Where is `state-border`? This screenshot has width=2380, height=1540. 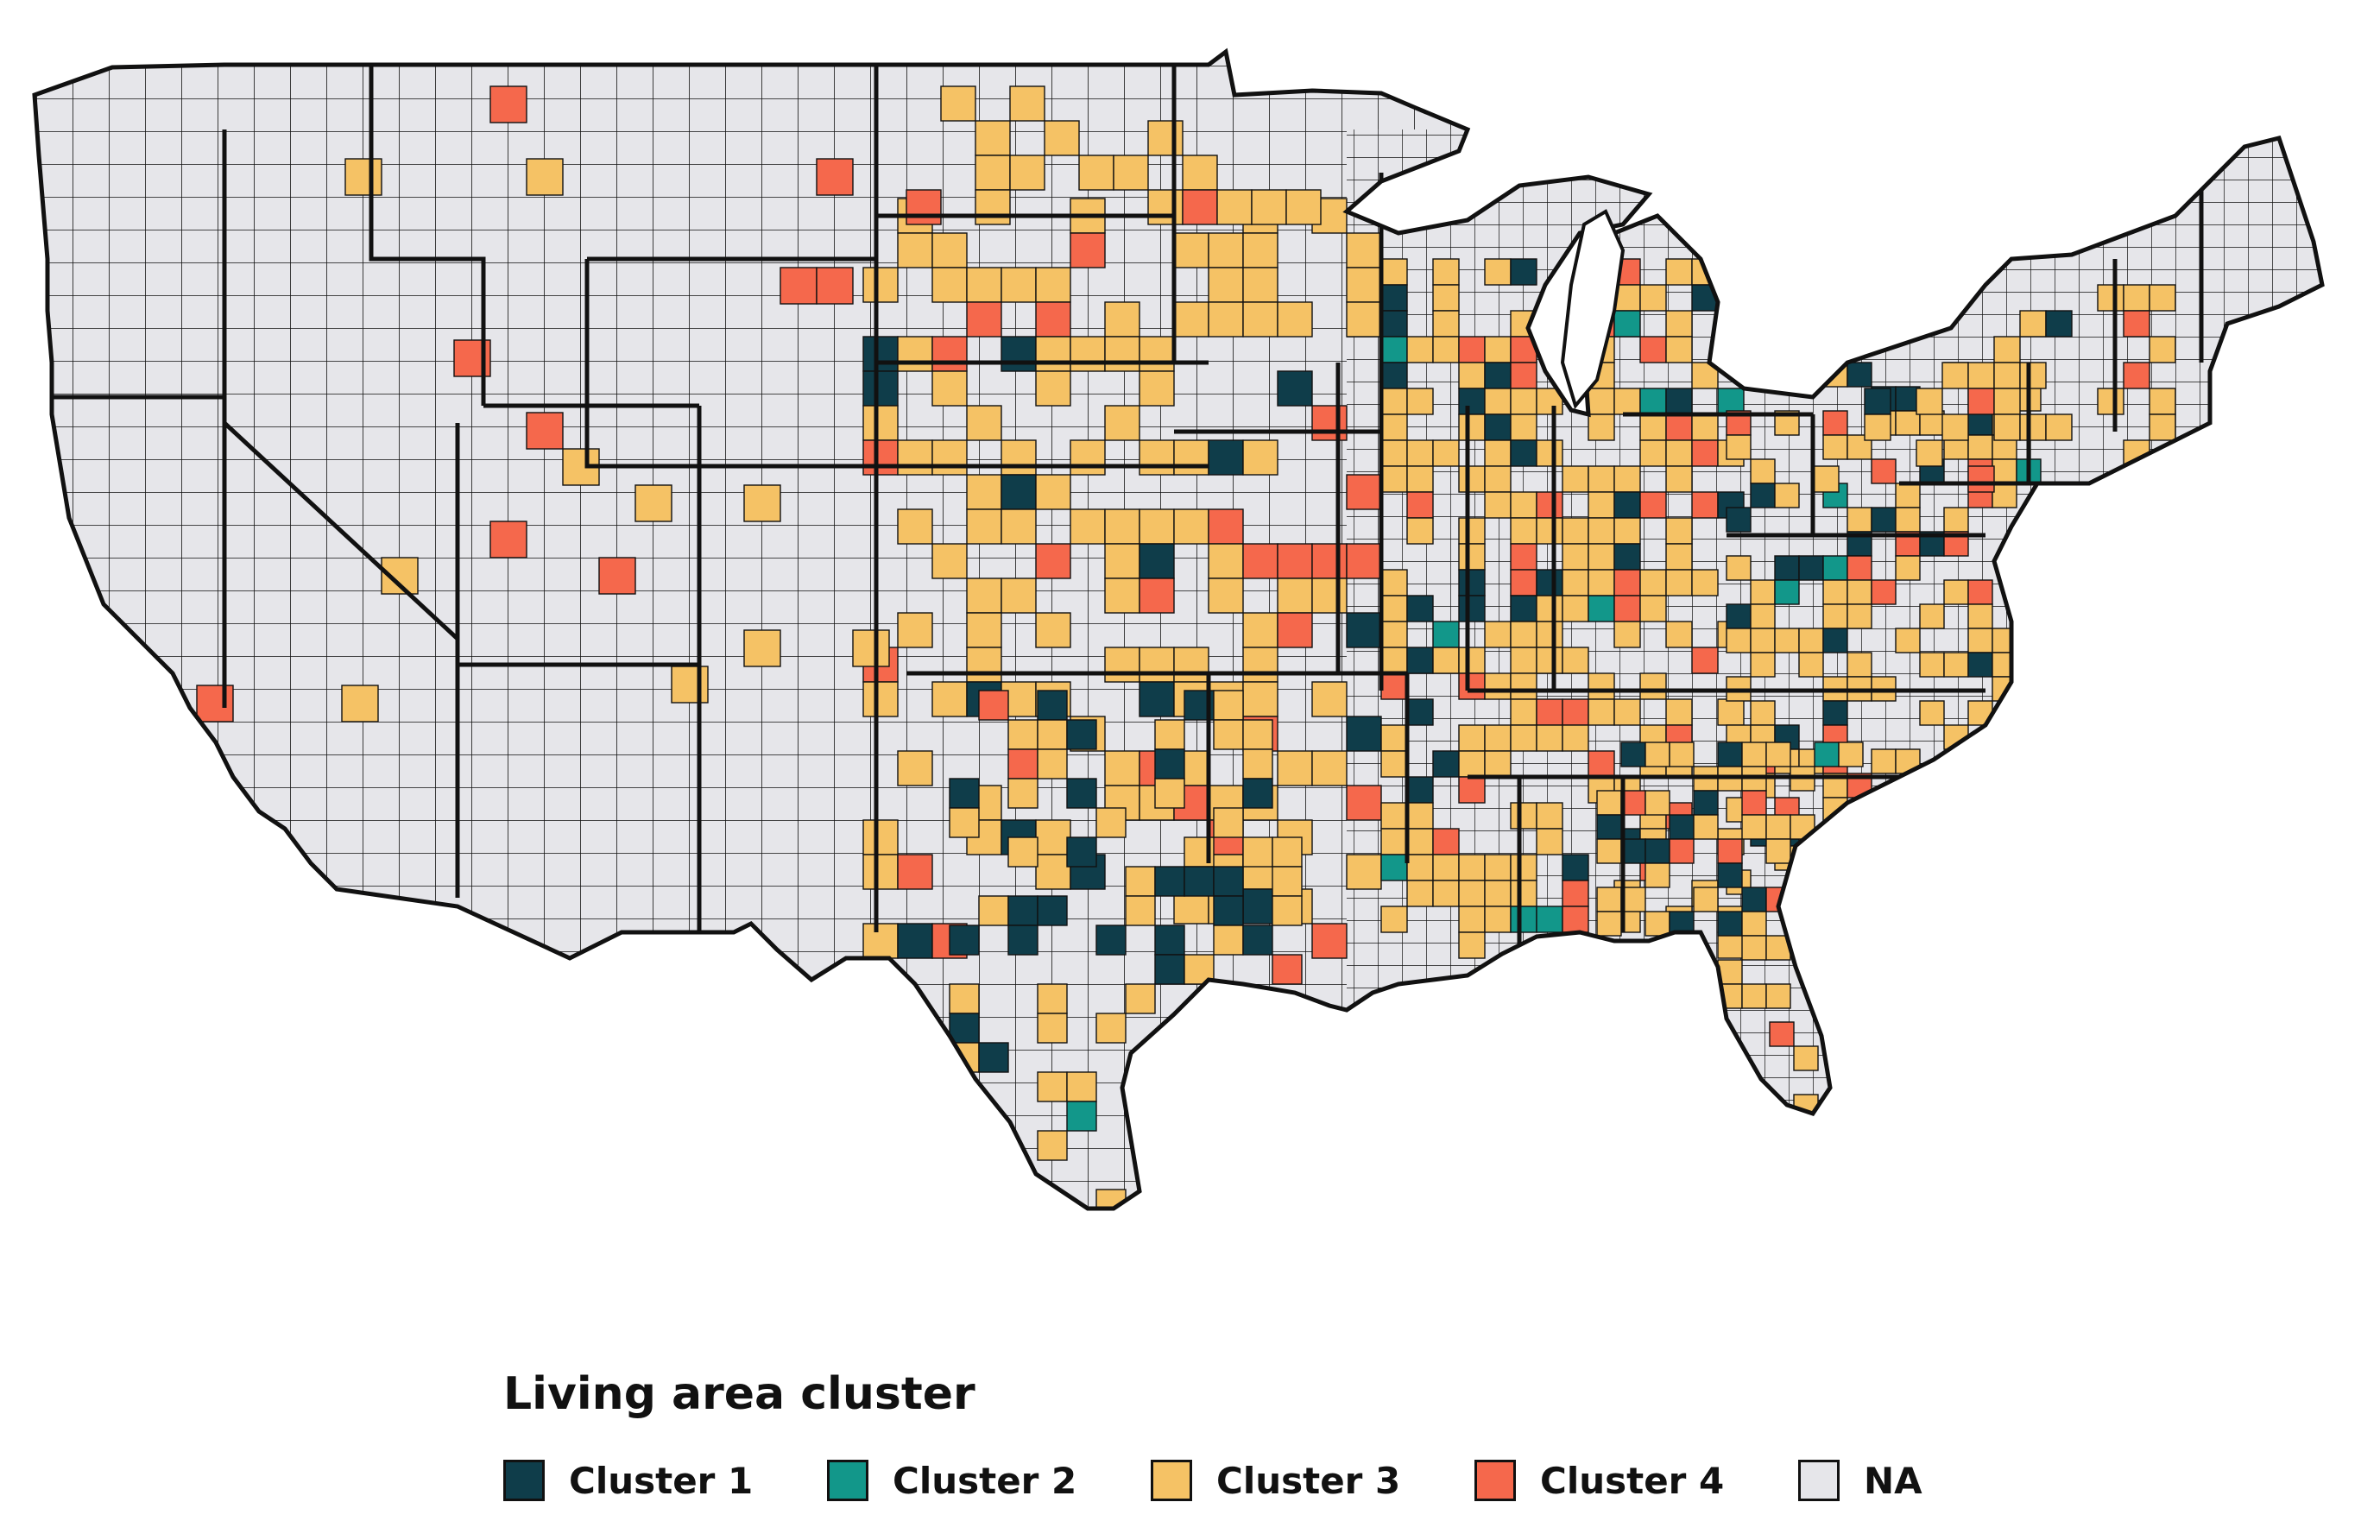 state-border is located at coordinates (341, 531).